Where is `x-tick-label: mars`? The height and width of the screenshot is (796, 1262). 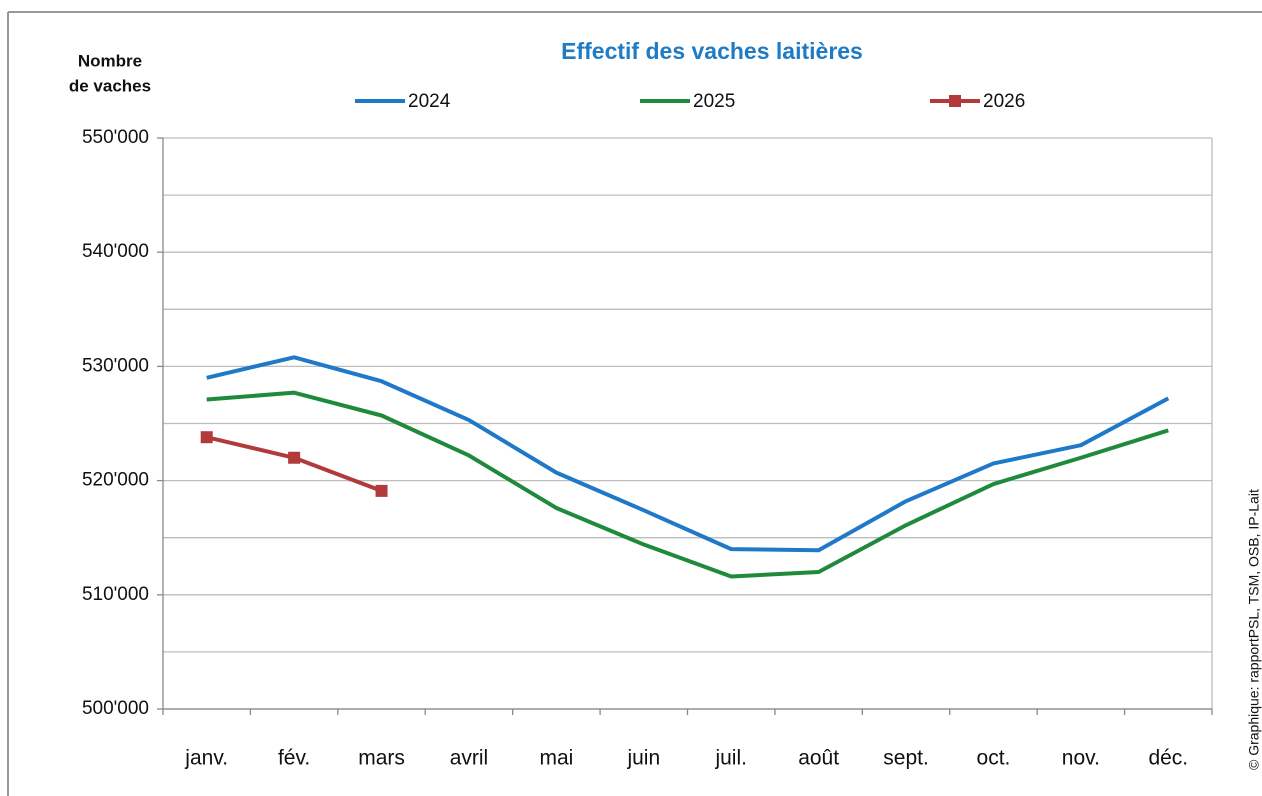
x-tick-label: mars is located at coordinates (381, 758).